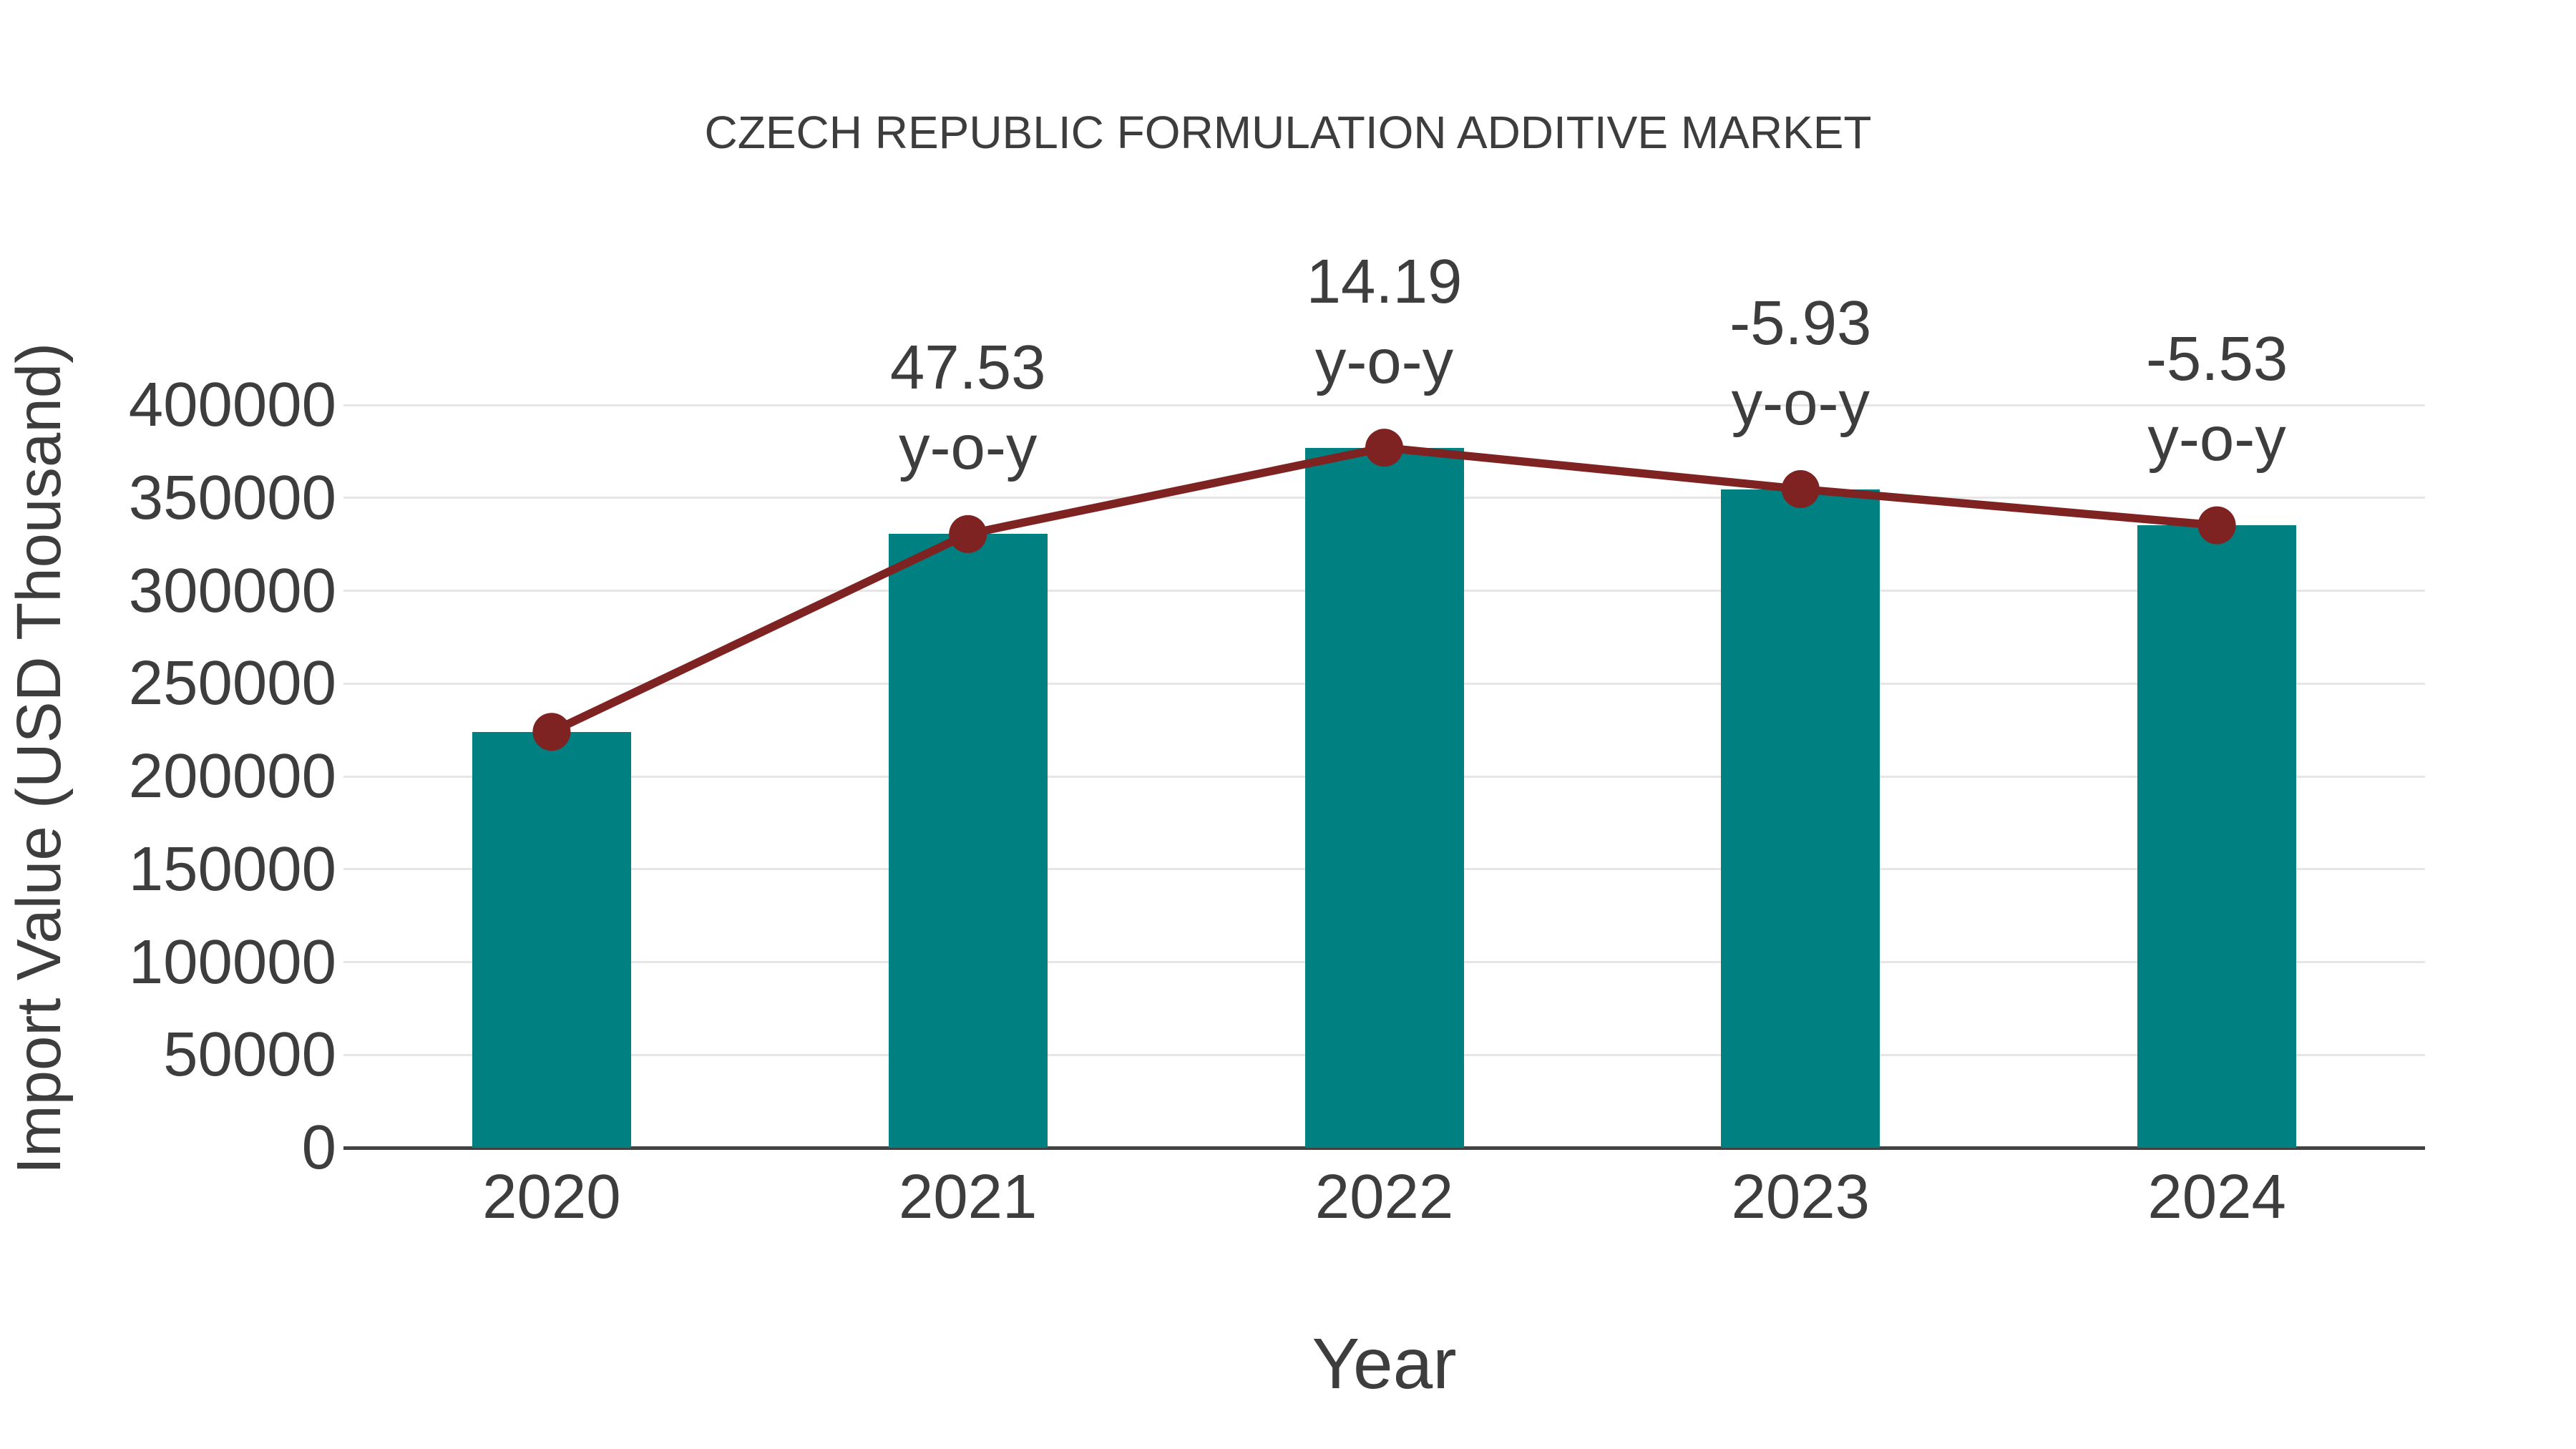 The width and height of the screenshot is (2576, 1449). Describe the element at coordinates (232, 590) in the screenshot. I see `y-tick-label-300000: 300000` at that location.